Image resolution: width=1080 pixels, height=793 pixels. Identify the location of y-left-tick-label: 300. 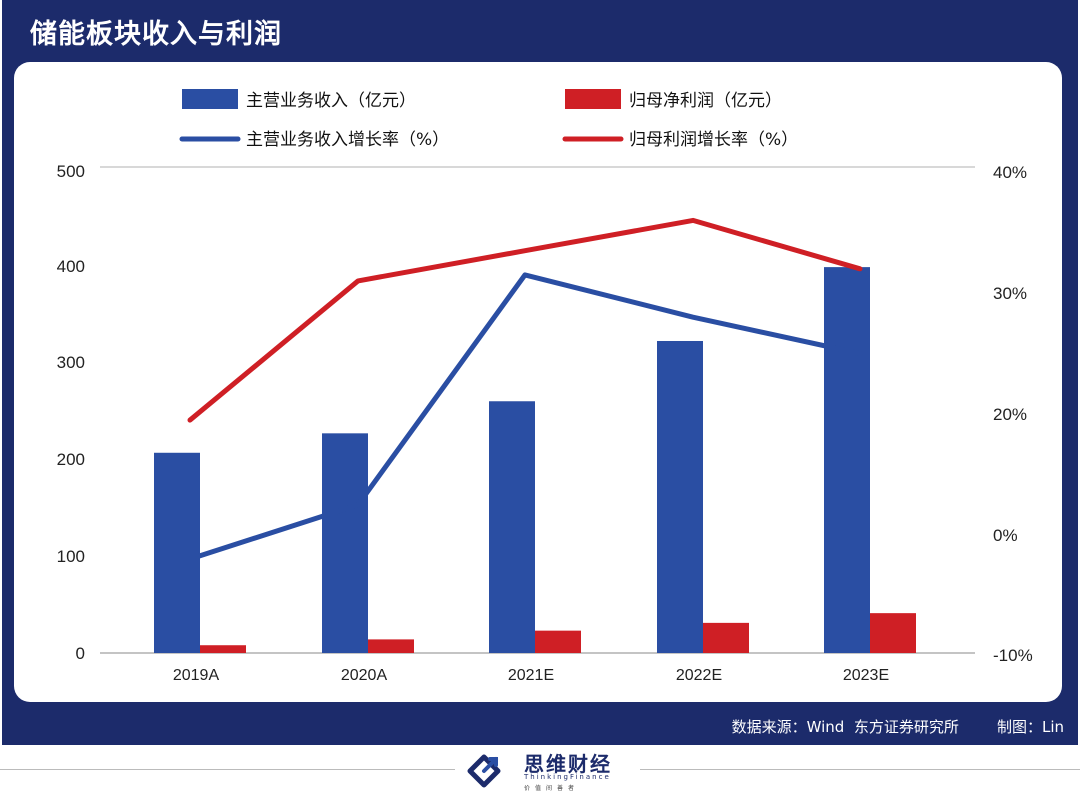
(71, 362).